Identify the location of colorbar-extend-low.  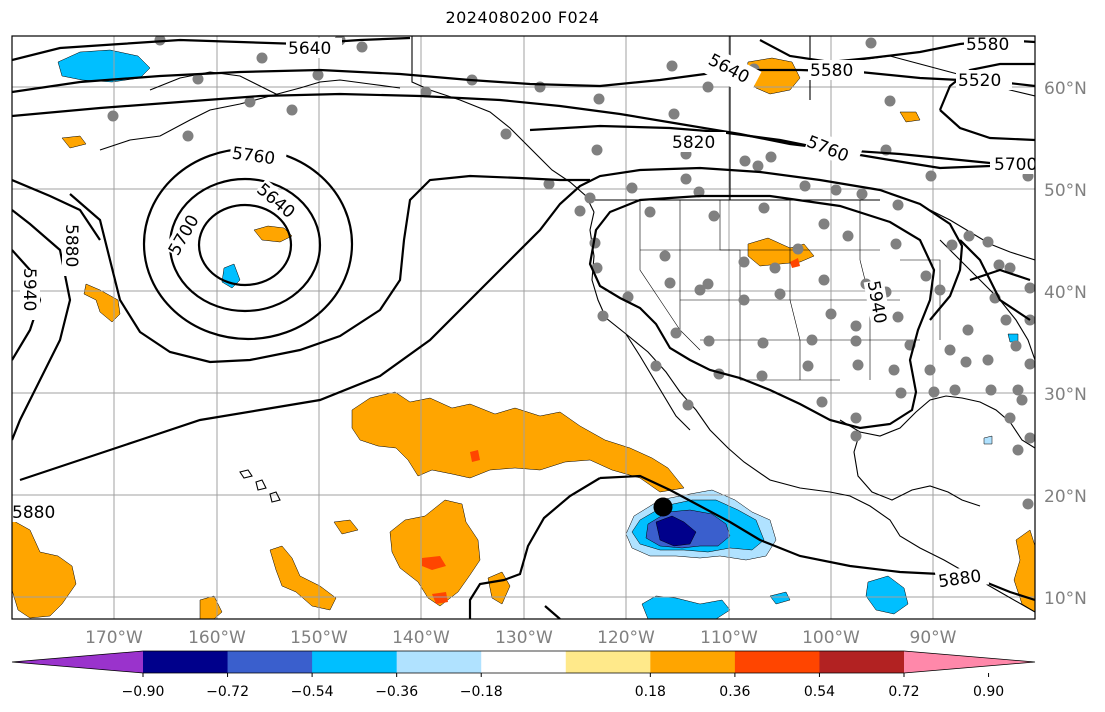
(77, 662).